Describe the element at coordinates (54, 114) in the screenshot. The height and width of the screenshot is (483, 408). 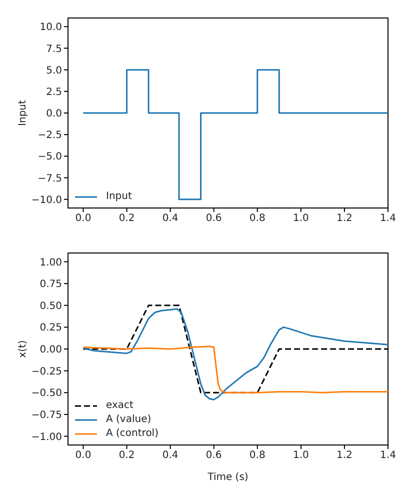
I see `y-tick-label: 0.0` at that location.